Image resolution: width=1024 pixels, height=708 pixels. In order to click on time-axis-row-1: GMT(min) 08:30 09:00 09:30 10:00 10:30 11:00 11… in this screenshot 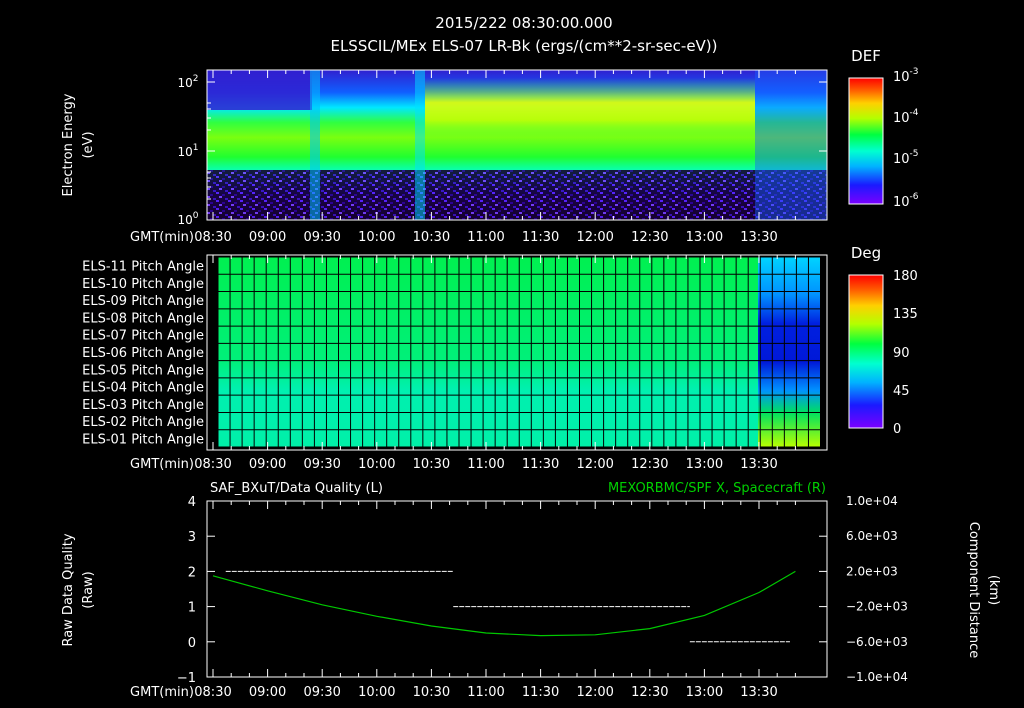, I will do `click(454, 237)`.